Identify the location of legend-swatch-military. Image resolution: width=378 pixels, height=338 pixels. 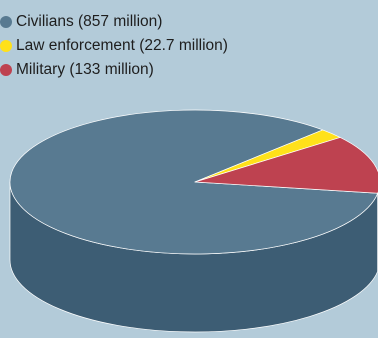
(6, 70).